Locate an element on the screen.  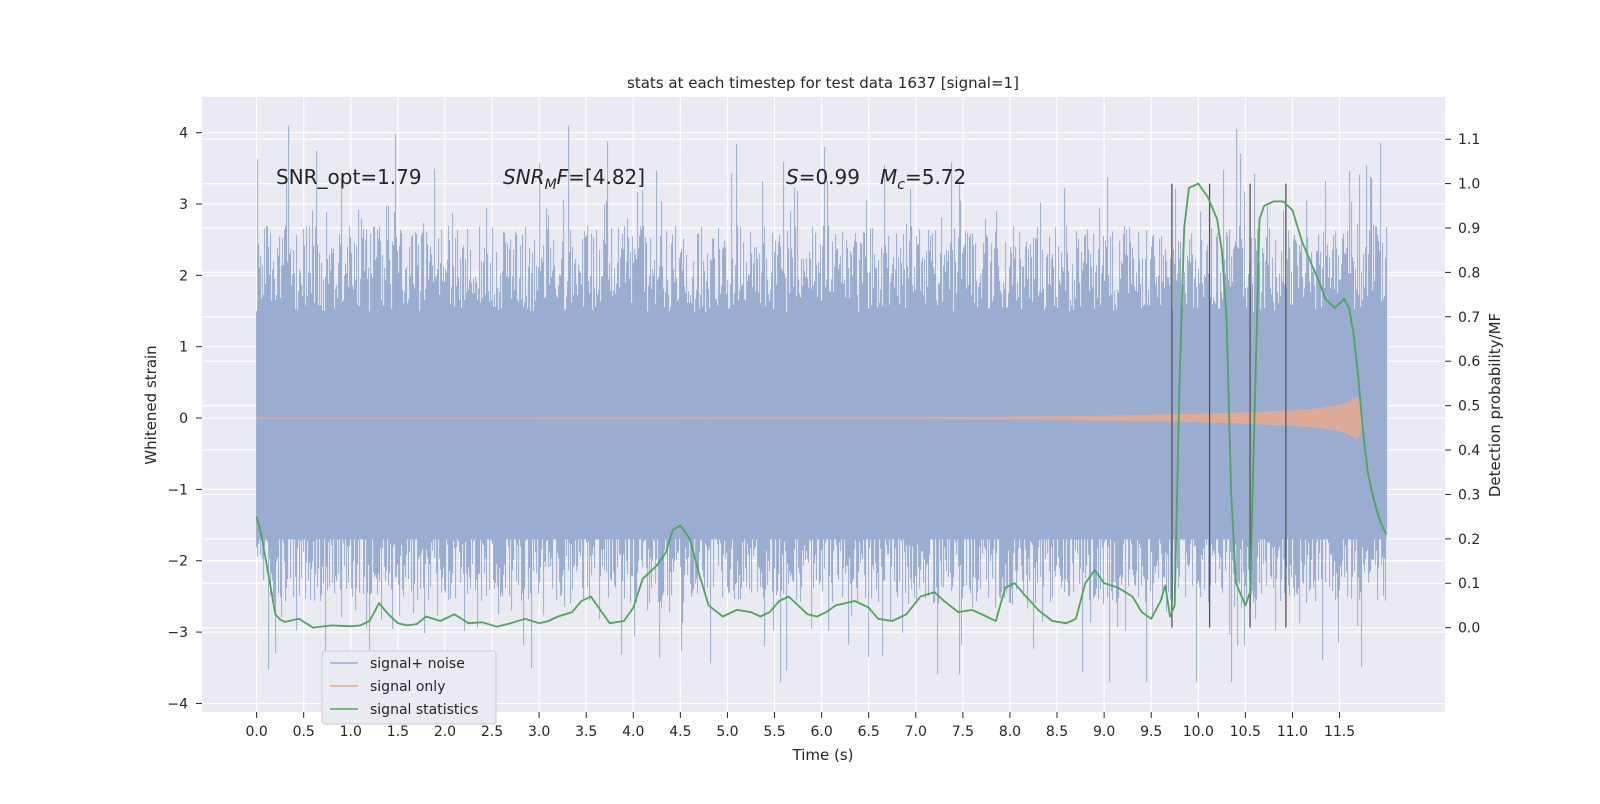
left-y-tick-label: 3 is located at coordinates (183, 205).